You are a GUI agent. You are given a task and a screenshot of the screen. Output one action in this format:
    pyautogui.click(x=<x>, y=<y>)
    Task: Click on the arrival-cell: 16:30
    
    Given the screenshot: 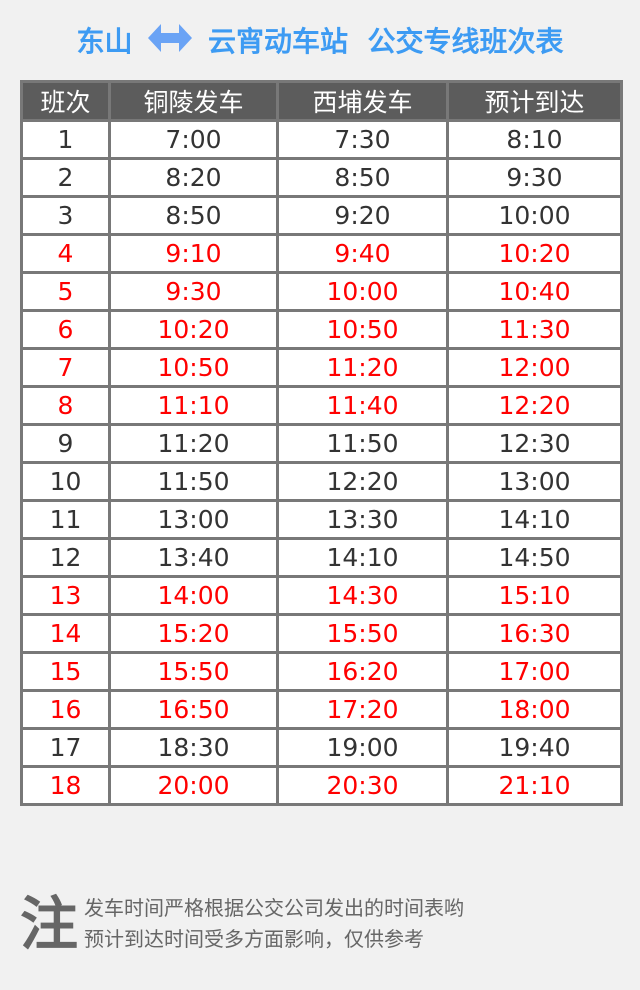 What is the action you would take?
    pyautogui.click(x=534, y=633)
    